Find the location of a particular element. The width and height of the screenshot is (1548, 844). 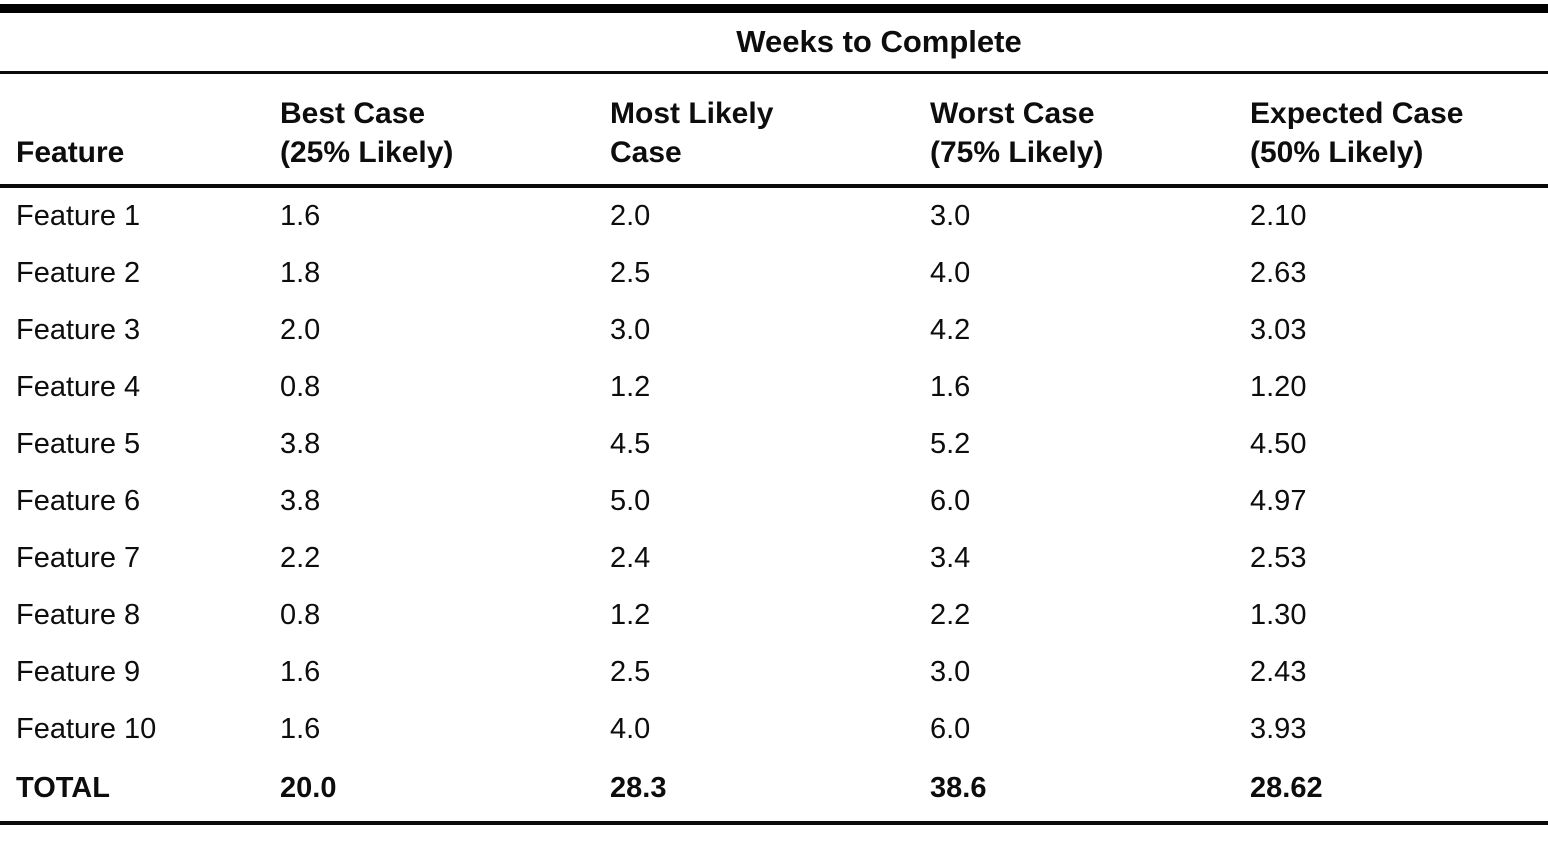

most-likely-cell: 4.5 is located at coordinates (630, 444).